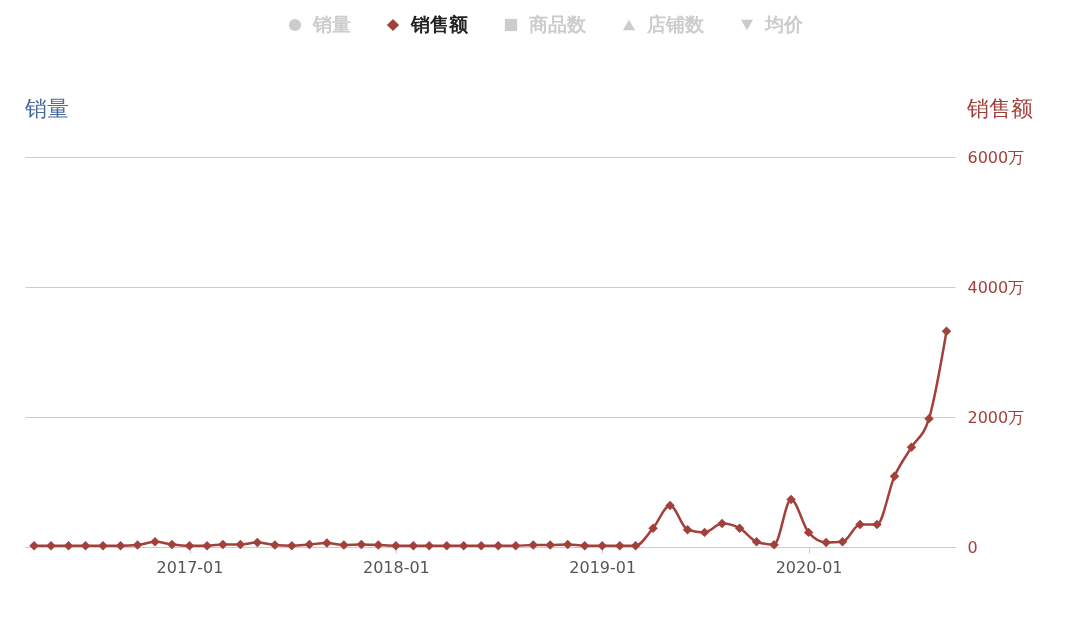 The height and width of the screenshot is (636, 1080). What do you see at coordinates (809, 567) in the screenshot?
I see `x-tick-label: 2020-01` at bounding box center [809, 567].